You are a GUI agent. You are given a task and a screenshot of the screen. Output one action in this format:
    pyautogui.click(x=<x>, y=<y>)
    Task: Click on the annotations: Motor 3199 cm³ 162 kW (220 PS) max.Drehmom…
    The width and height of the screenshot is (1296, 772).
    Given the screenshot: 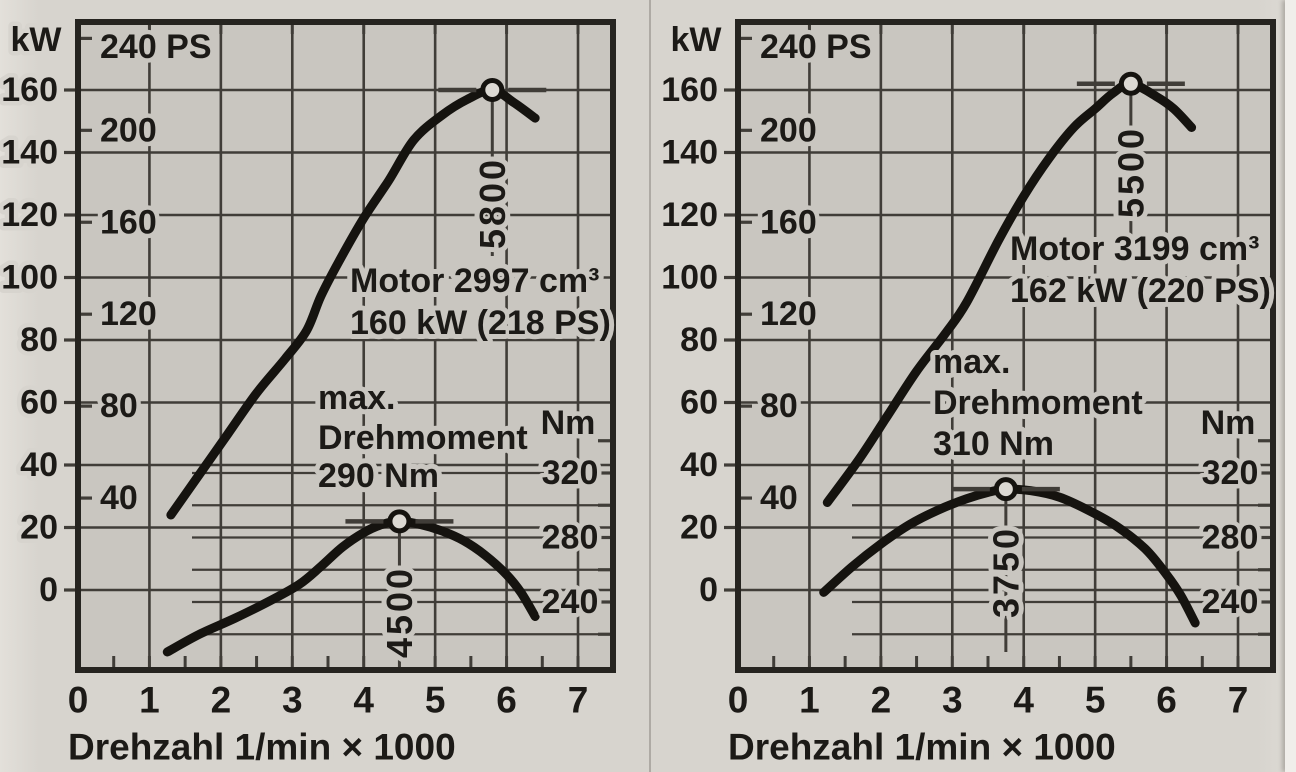 What is the action you would take?
    pyautogui.click(x=1102, y=346)
    